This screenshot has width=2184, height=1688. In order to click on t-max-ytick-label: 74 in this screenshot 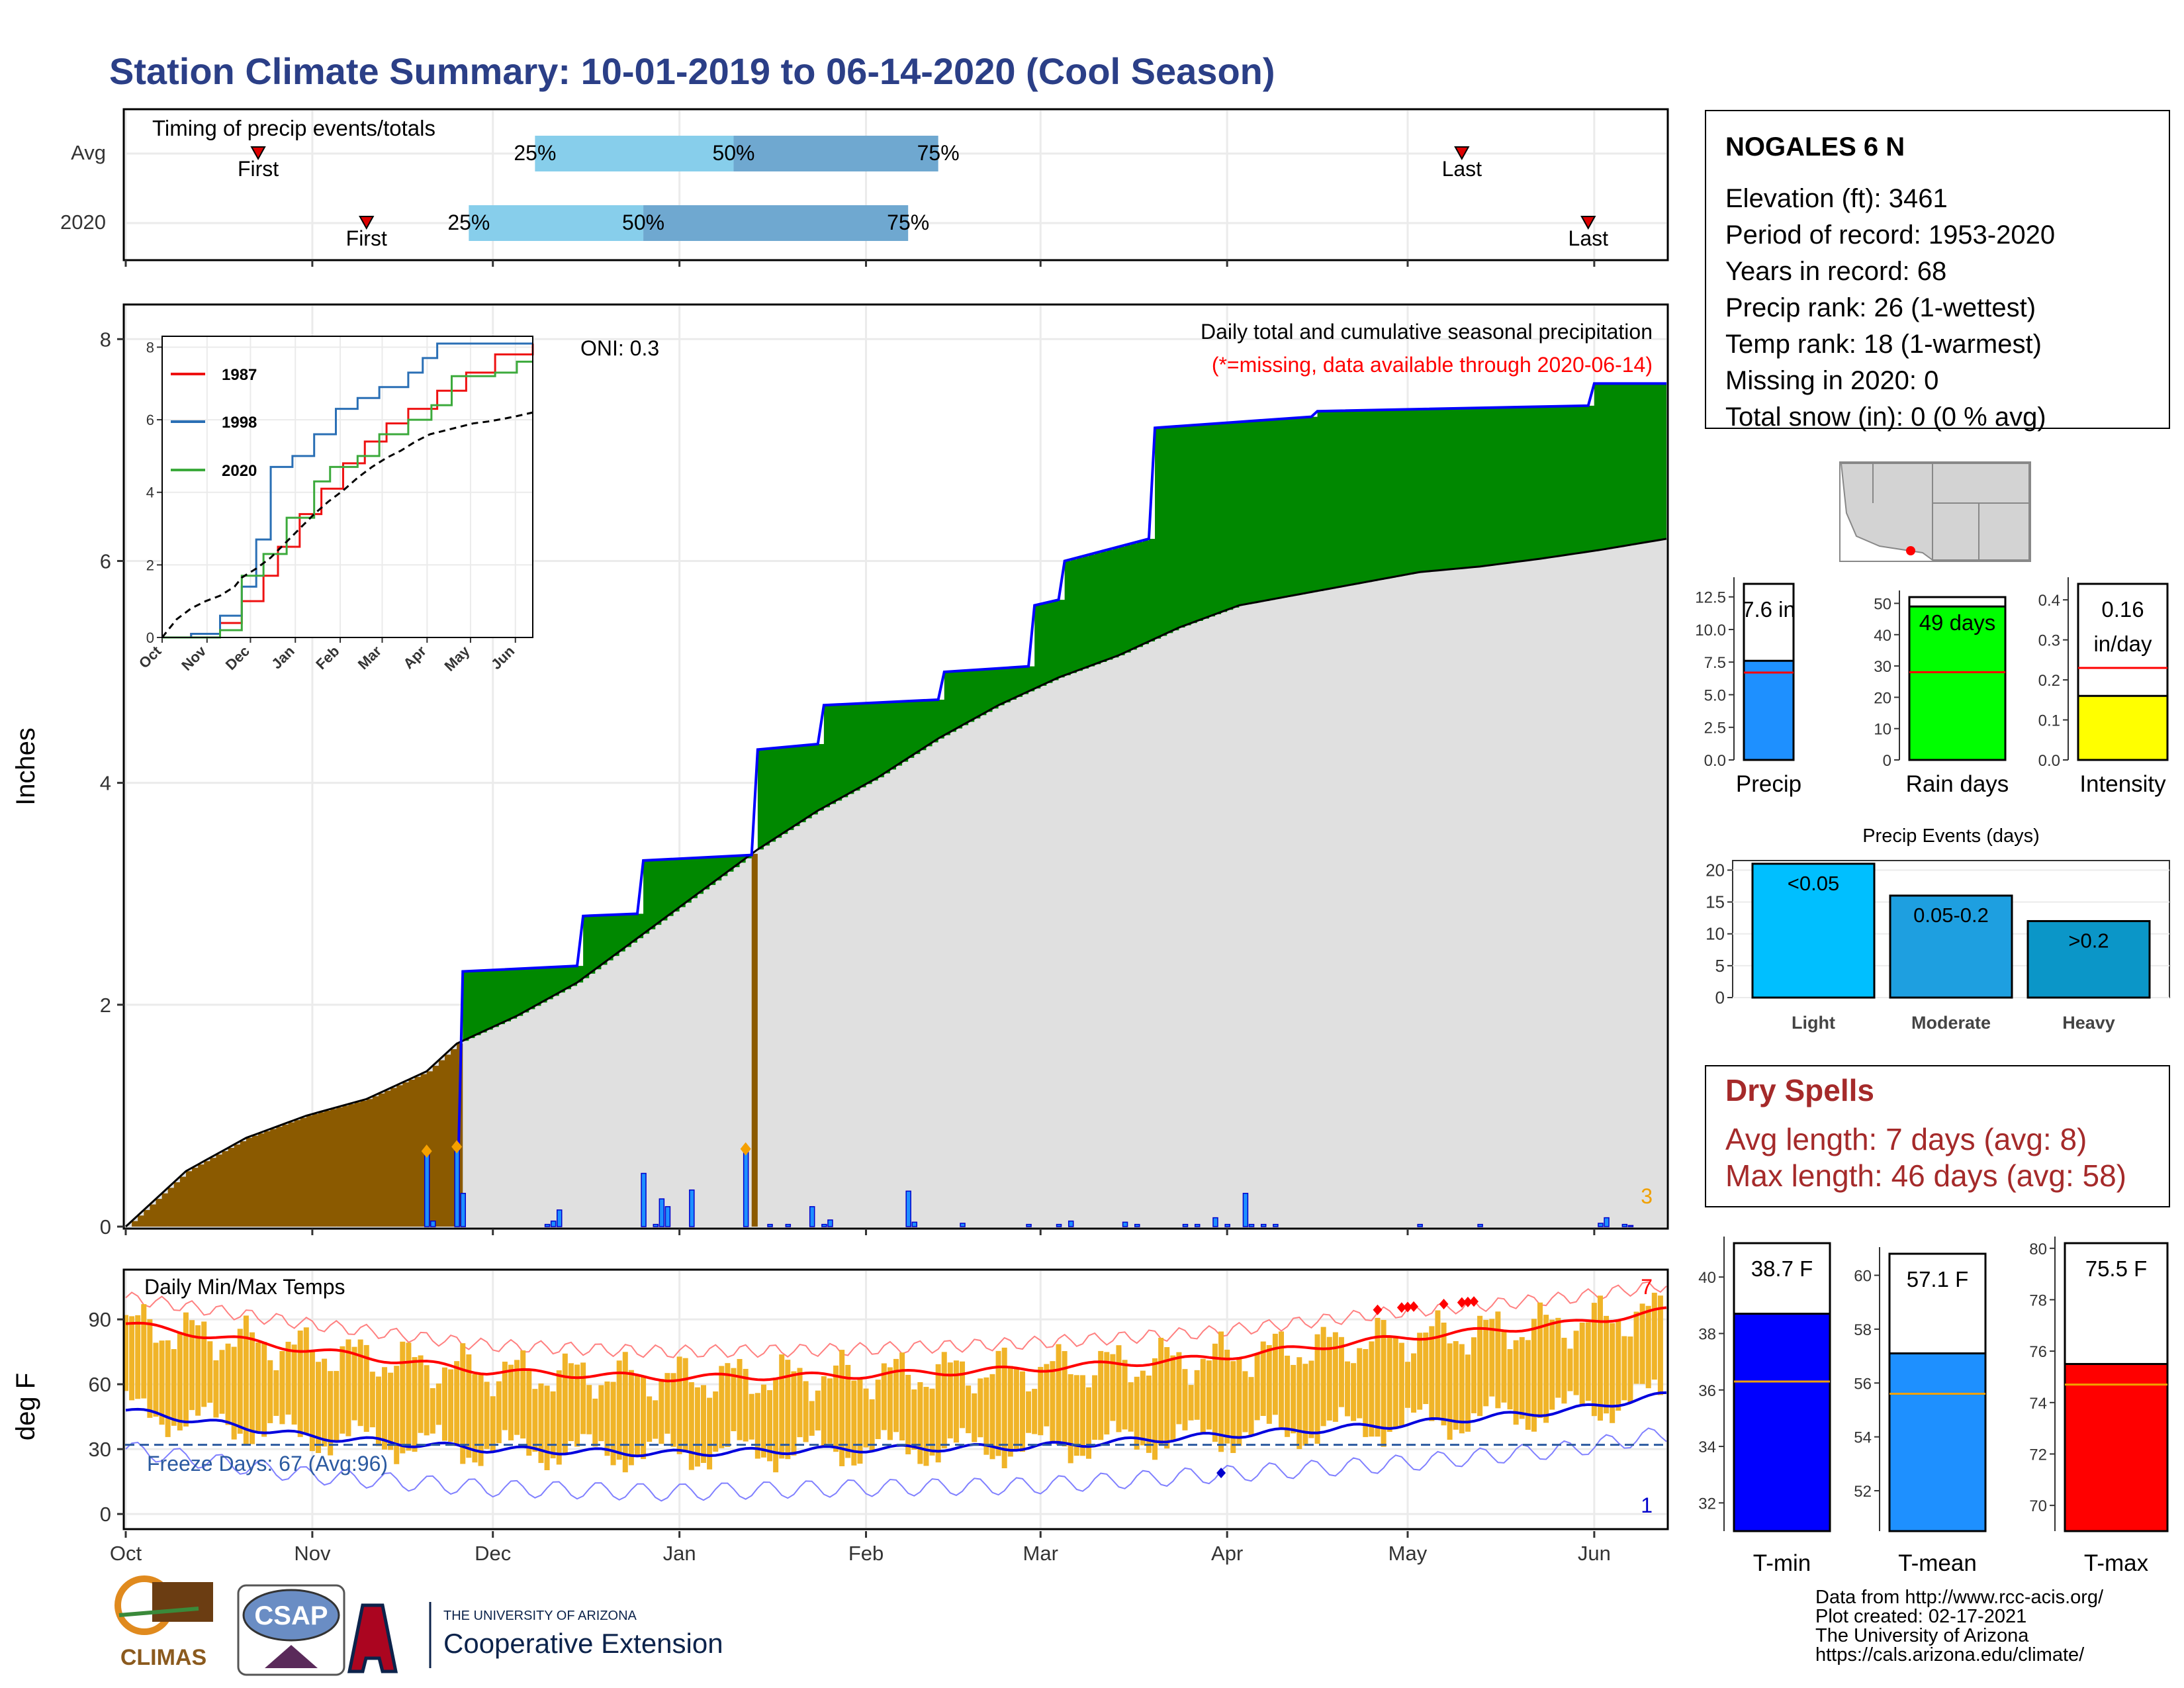, I will do `click(2038, 1404)`.